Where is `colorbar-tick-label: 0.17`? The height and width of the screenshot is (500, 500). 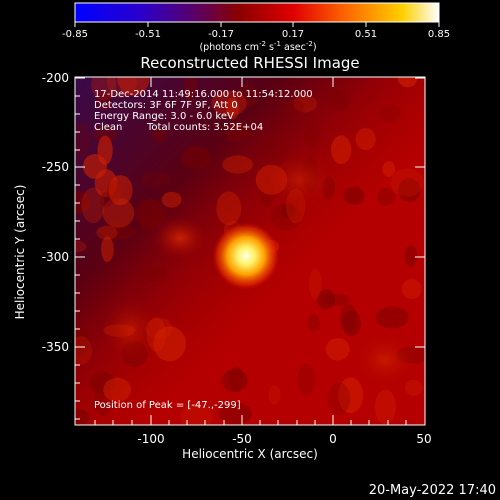
colorbar-tick-label: 0.17 is located at coordinates (293, 34).